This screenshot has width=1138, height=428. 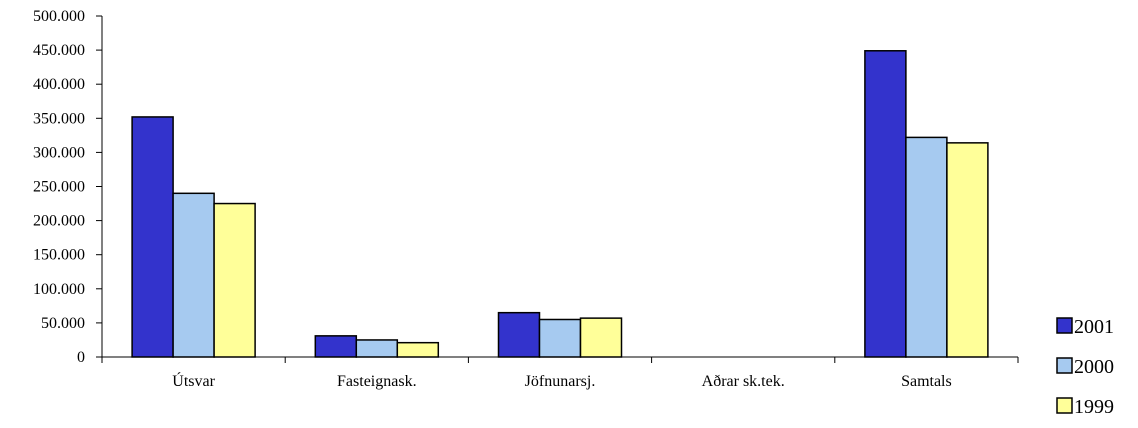 I want to click on x-tick-label: Jöfnunarsj., so click(x=560, y=381).